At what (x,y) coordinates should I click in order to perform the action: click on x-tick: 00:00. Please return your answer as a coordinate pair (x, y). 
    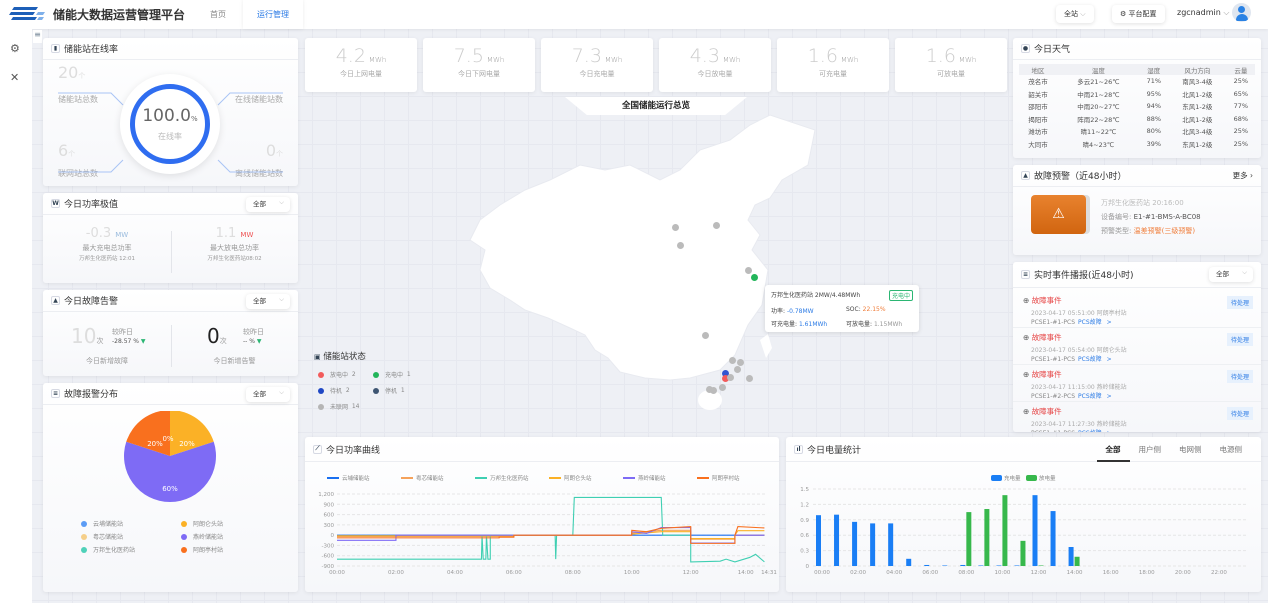
    Looking at the image, I should click on (337, 573).